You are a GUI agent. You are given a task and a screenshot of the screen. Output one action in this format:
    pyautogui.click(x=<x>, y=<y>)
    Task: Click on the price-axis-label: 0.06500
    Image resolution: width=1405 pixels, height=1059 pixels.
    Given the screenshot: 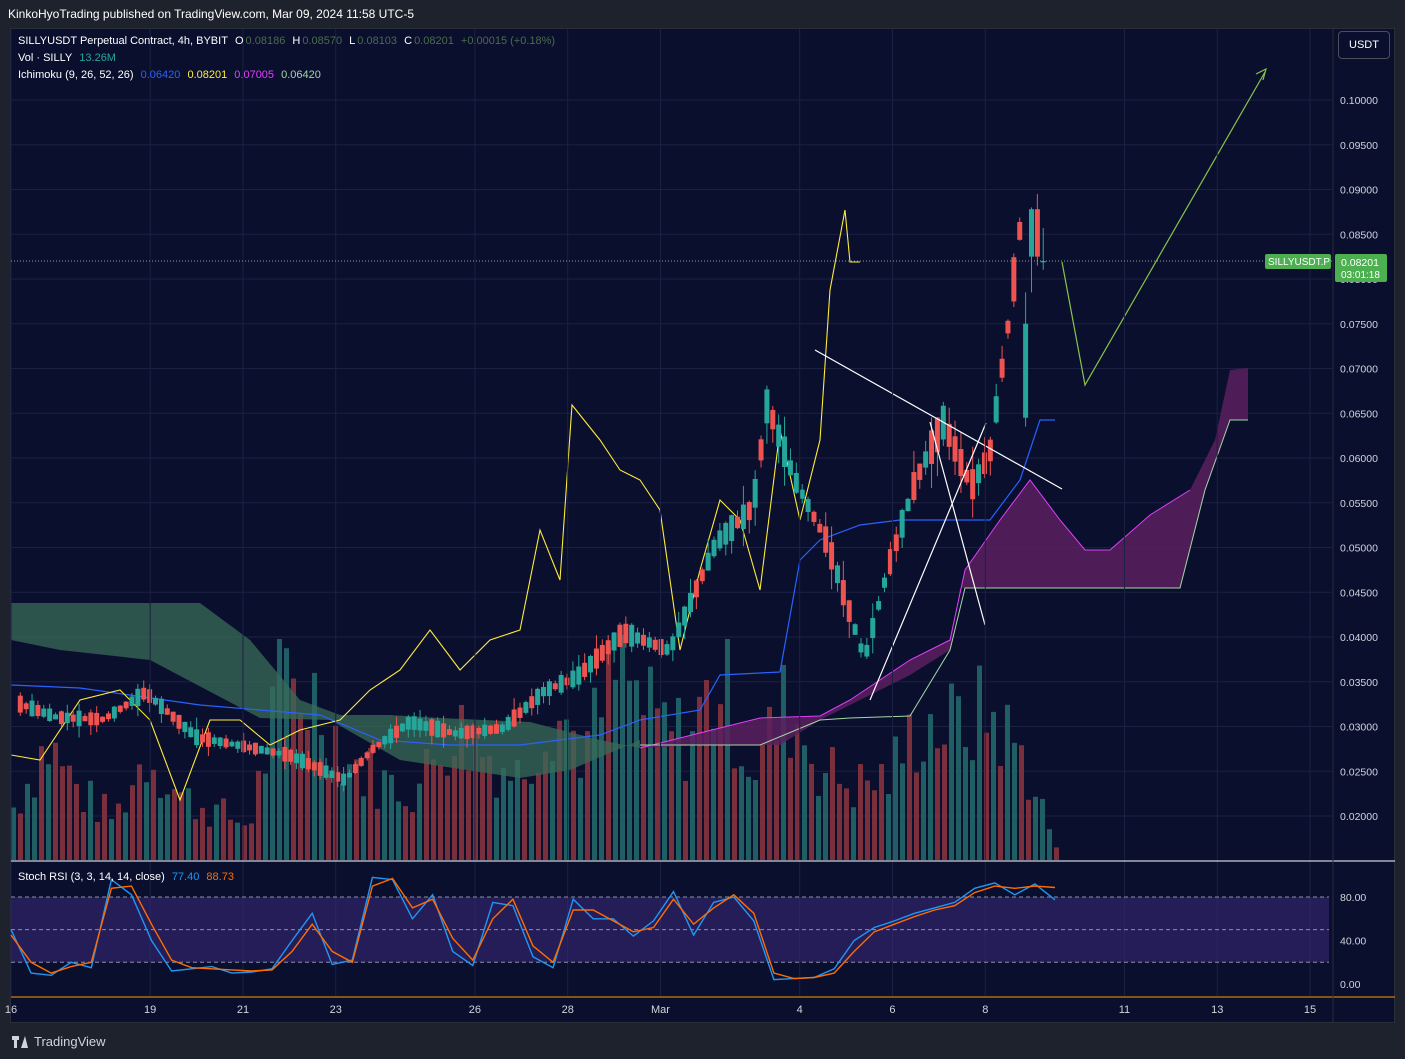 What is the action you would take?
    pyautogui.click(x=1359, y=414)
    